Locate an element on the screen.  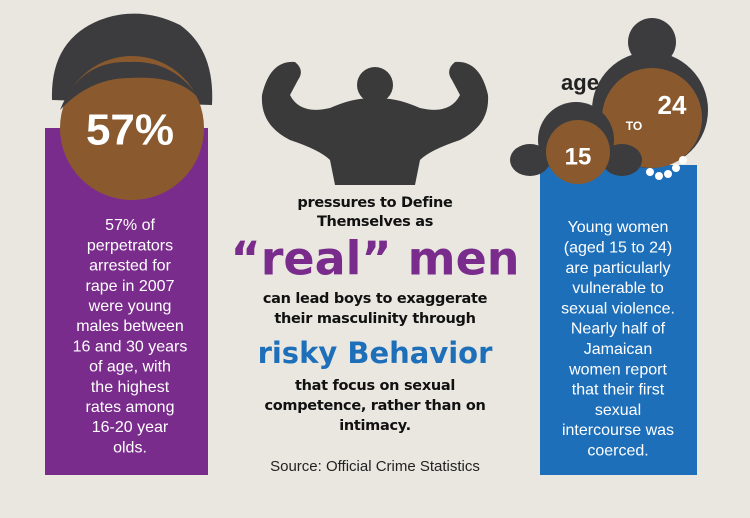
text-line: can lead boys to exaggerate is located at coordinates (375, 299).